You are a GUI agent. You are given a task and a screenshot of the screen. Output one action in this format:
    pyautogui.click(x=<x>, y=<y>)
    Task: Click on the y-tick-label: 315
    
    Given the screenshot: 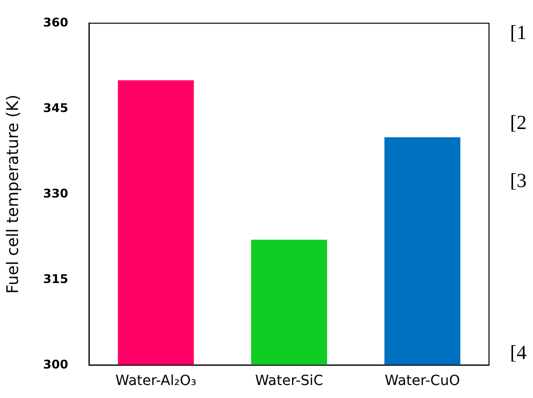 What is the action you would take?
    pyautogui.click(x=55, y=279)
    